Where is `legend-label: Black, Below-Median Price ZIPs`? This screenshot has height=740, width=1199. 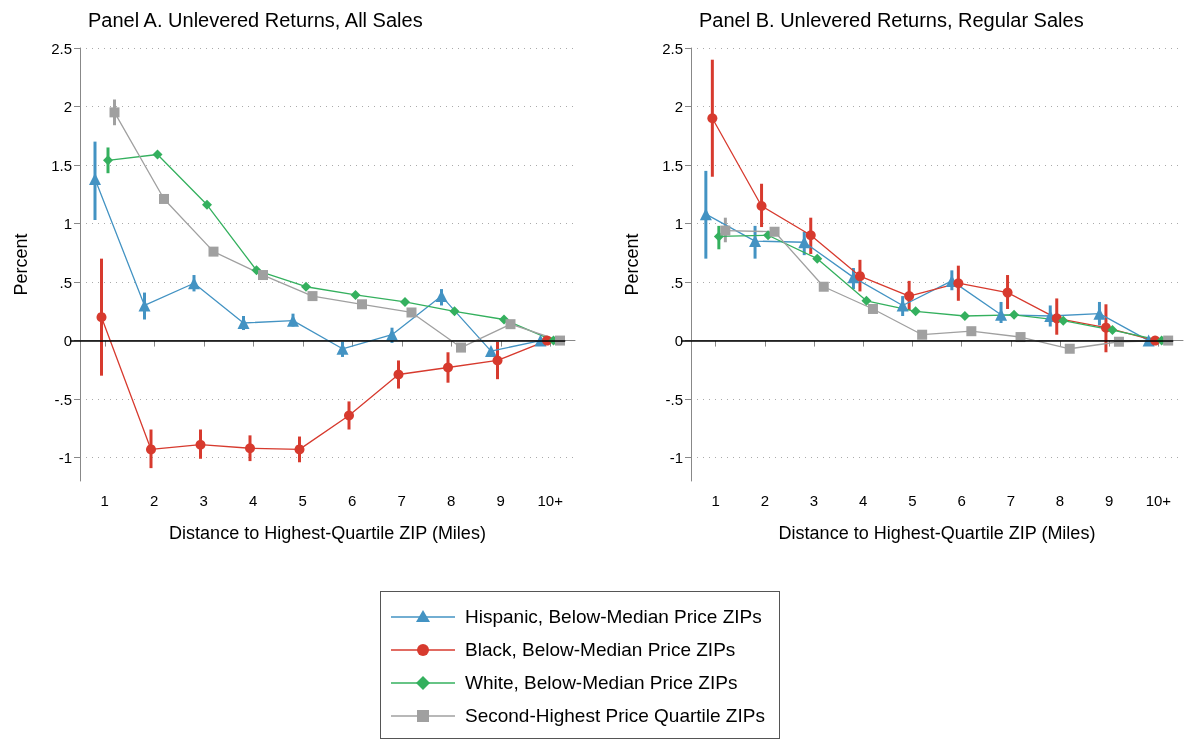 legend-label: Black, Below-Median Price ZIPs is located at coordinates (600, 649).